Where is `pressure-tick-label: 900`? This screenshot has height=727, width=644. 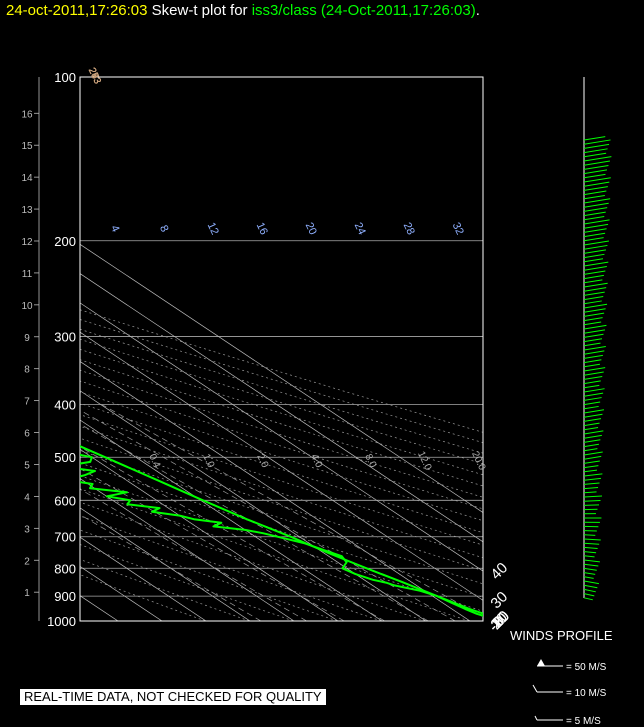 pressure-tick-label: 900 is located at coordinates (65, 596).